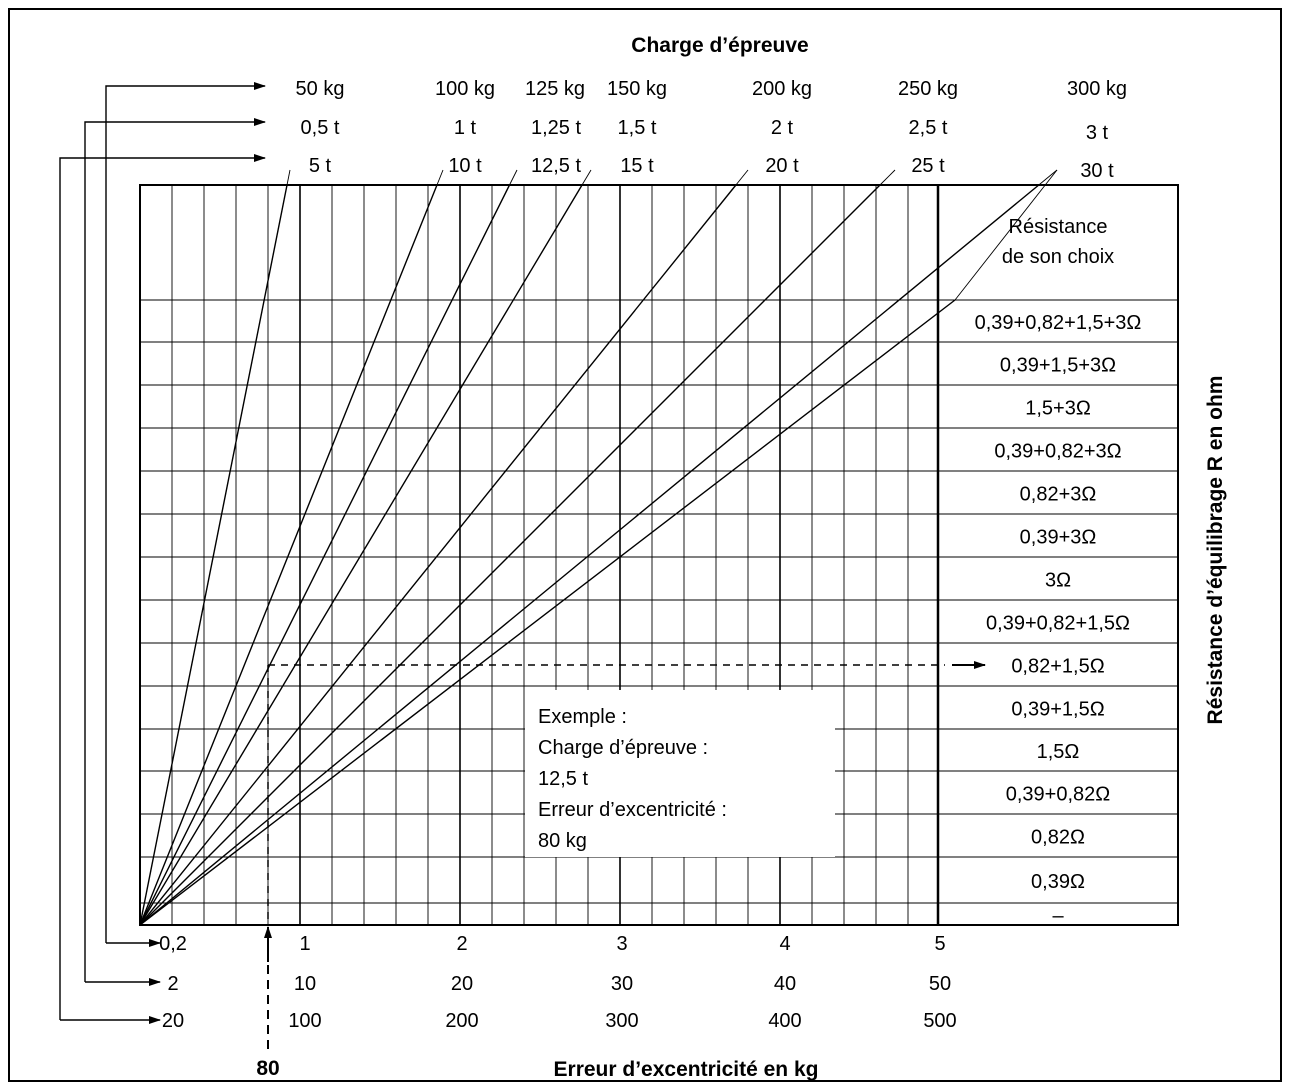 The height and width of the screenshot is (1090, 1290). I want to click on resistance-value: 0,82Ω, so click(1058, 838).